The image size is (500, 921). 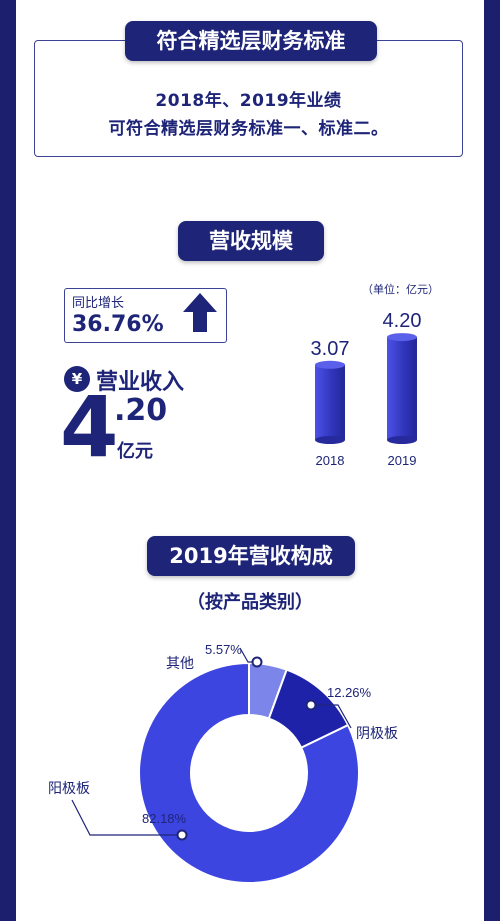 What do you see at coordinates (98, 303) in the screenshot?
I see `growth-label: 同比增长` at bounding box center [98, 303].